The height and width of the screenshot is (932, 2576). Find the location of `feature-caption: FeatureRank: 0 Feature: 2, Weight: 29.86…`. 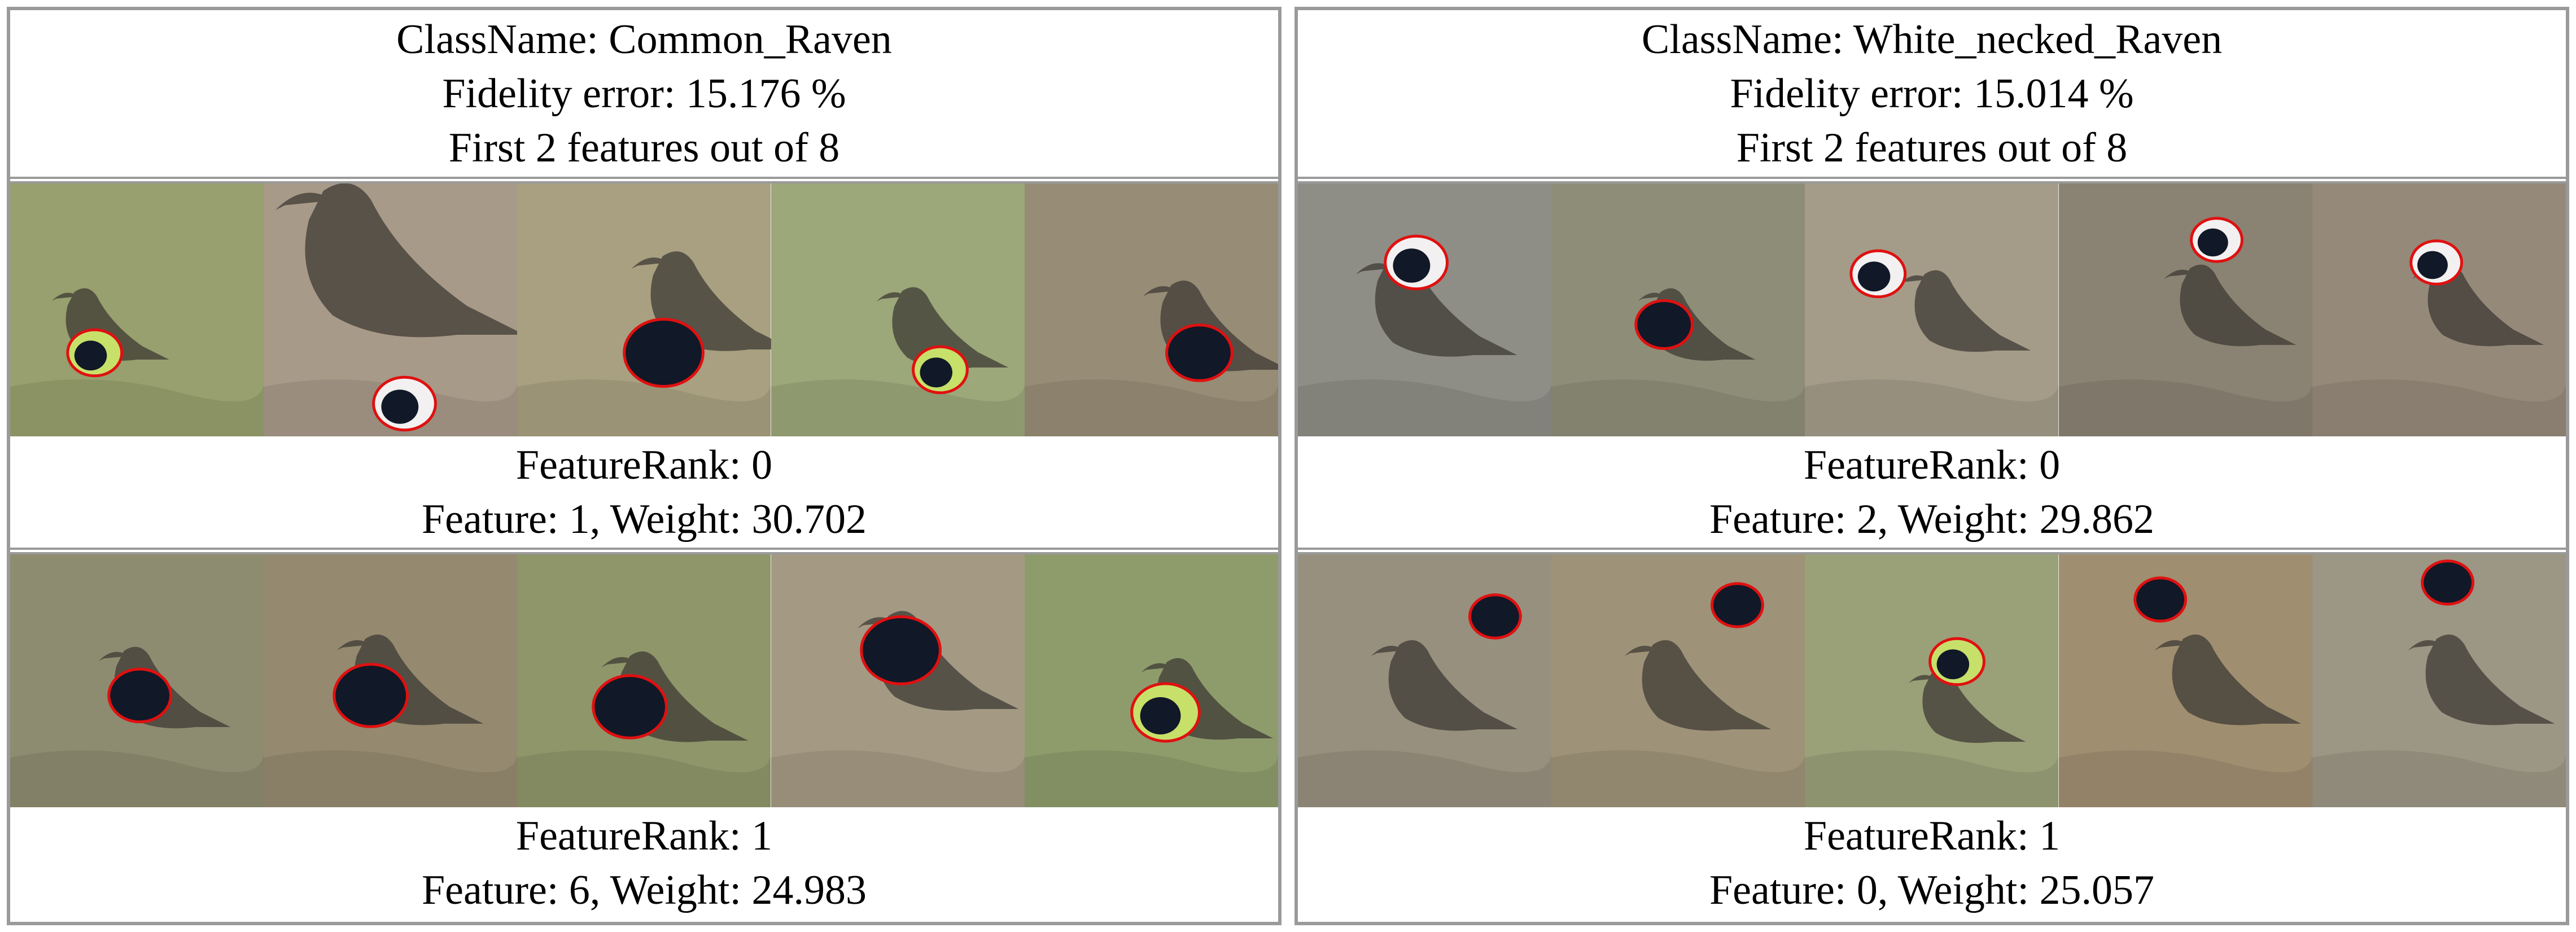

feature-caption: FeatureRank: 0 Feature: 2, Weight: 29.86… is located at coordinates (1932, 492).